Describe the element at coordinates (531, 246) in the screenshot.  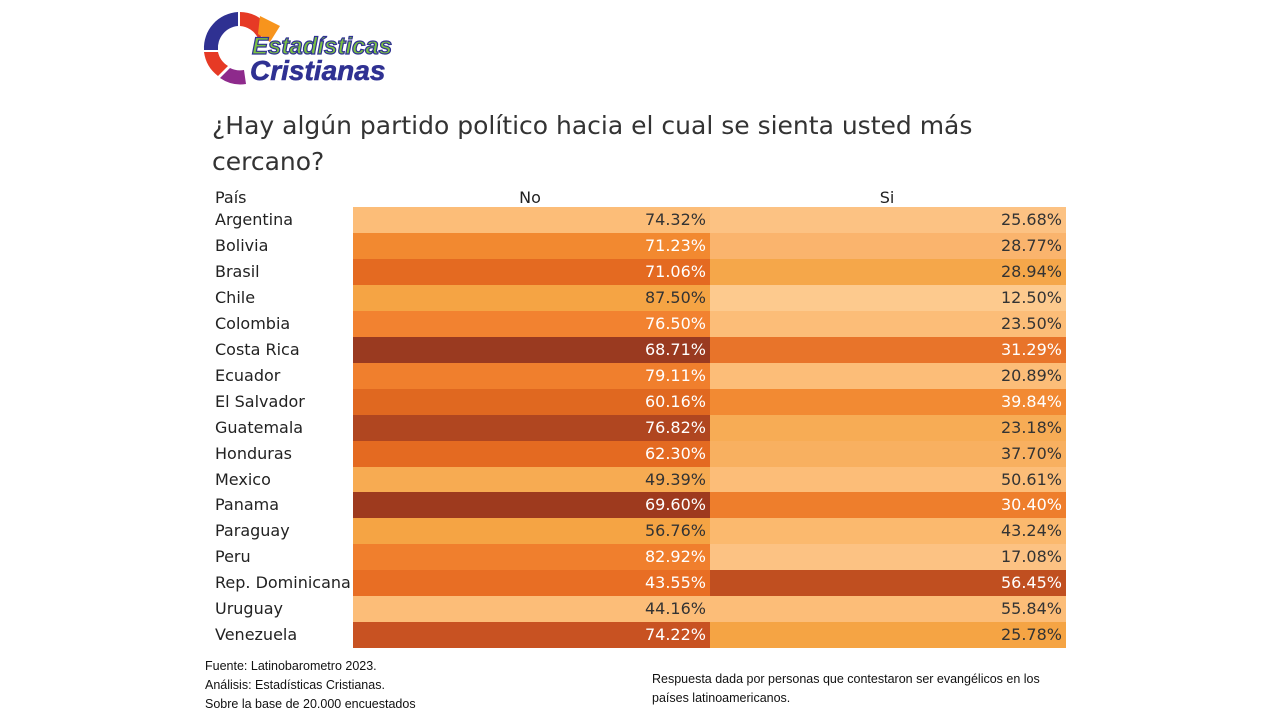
I see `cell-no: 71.23%` at that location.